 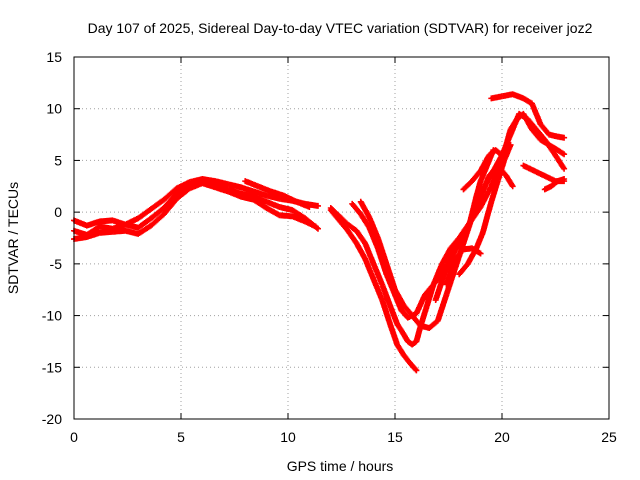 What do you see at coordinates (52, 367) in the screenshot?
I see `y-tick-label: -15` at bounding box center [52, 367].